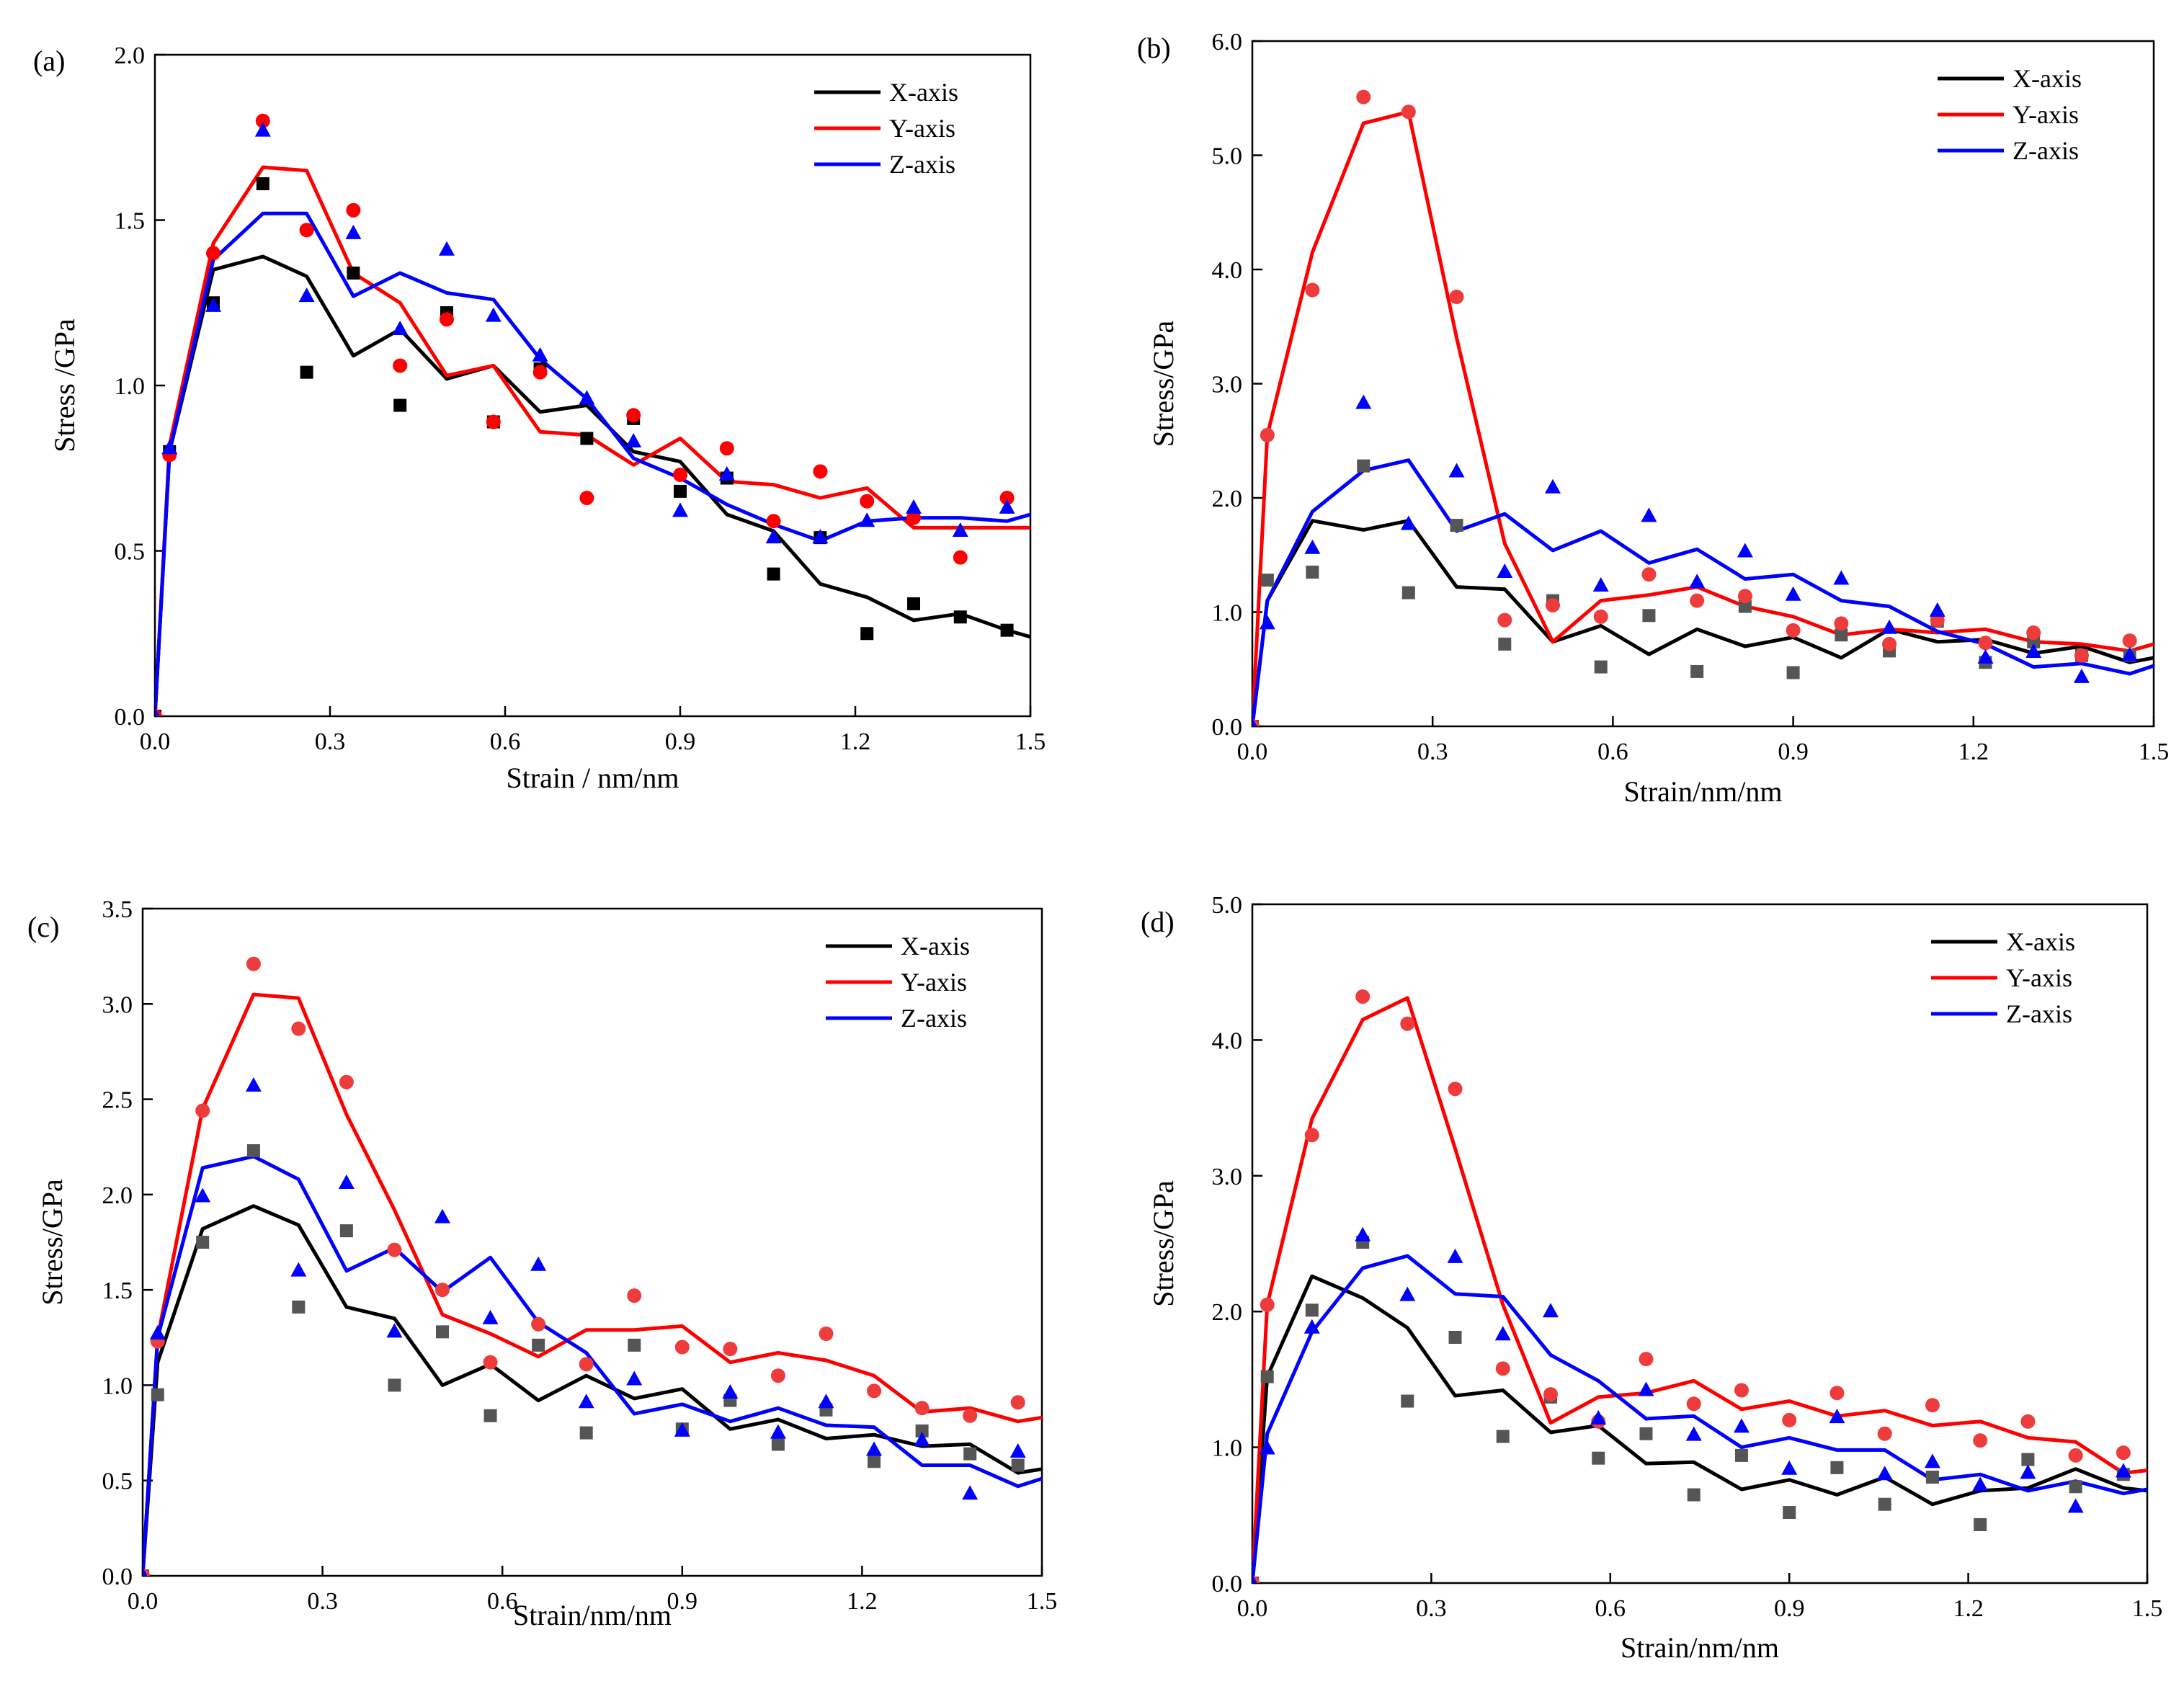 Image resolution: width=2184 pixels, height=1694 pixels. What do you see at coordinates (592, 485) in the screenshot?
I see `series-line-x-axis` at bounding box center [592, 485].